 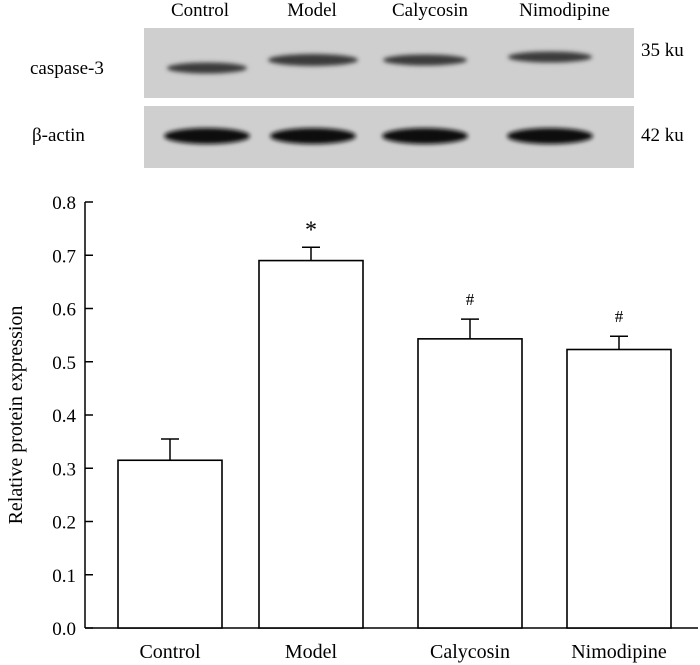 What do you see at coordinates (619, 488) in the screenshot?
I see `bar-nimodipine` at bounding box center [619, 488].